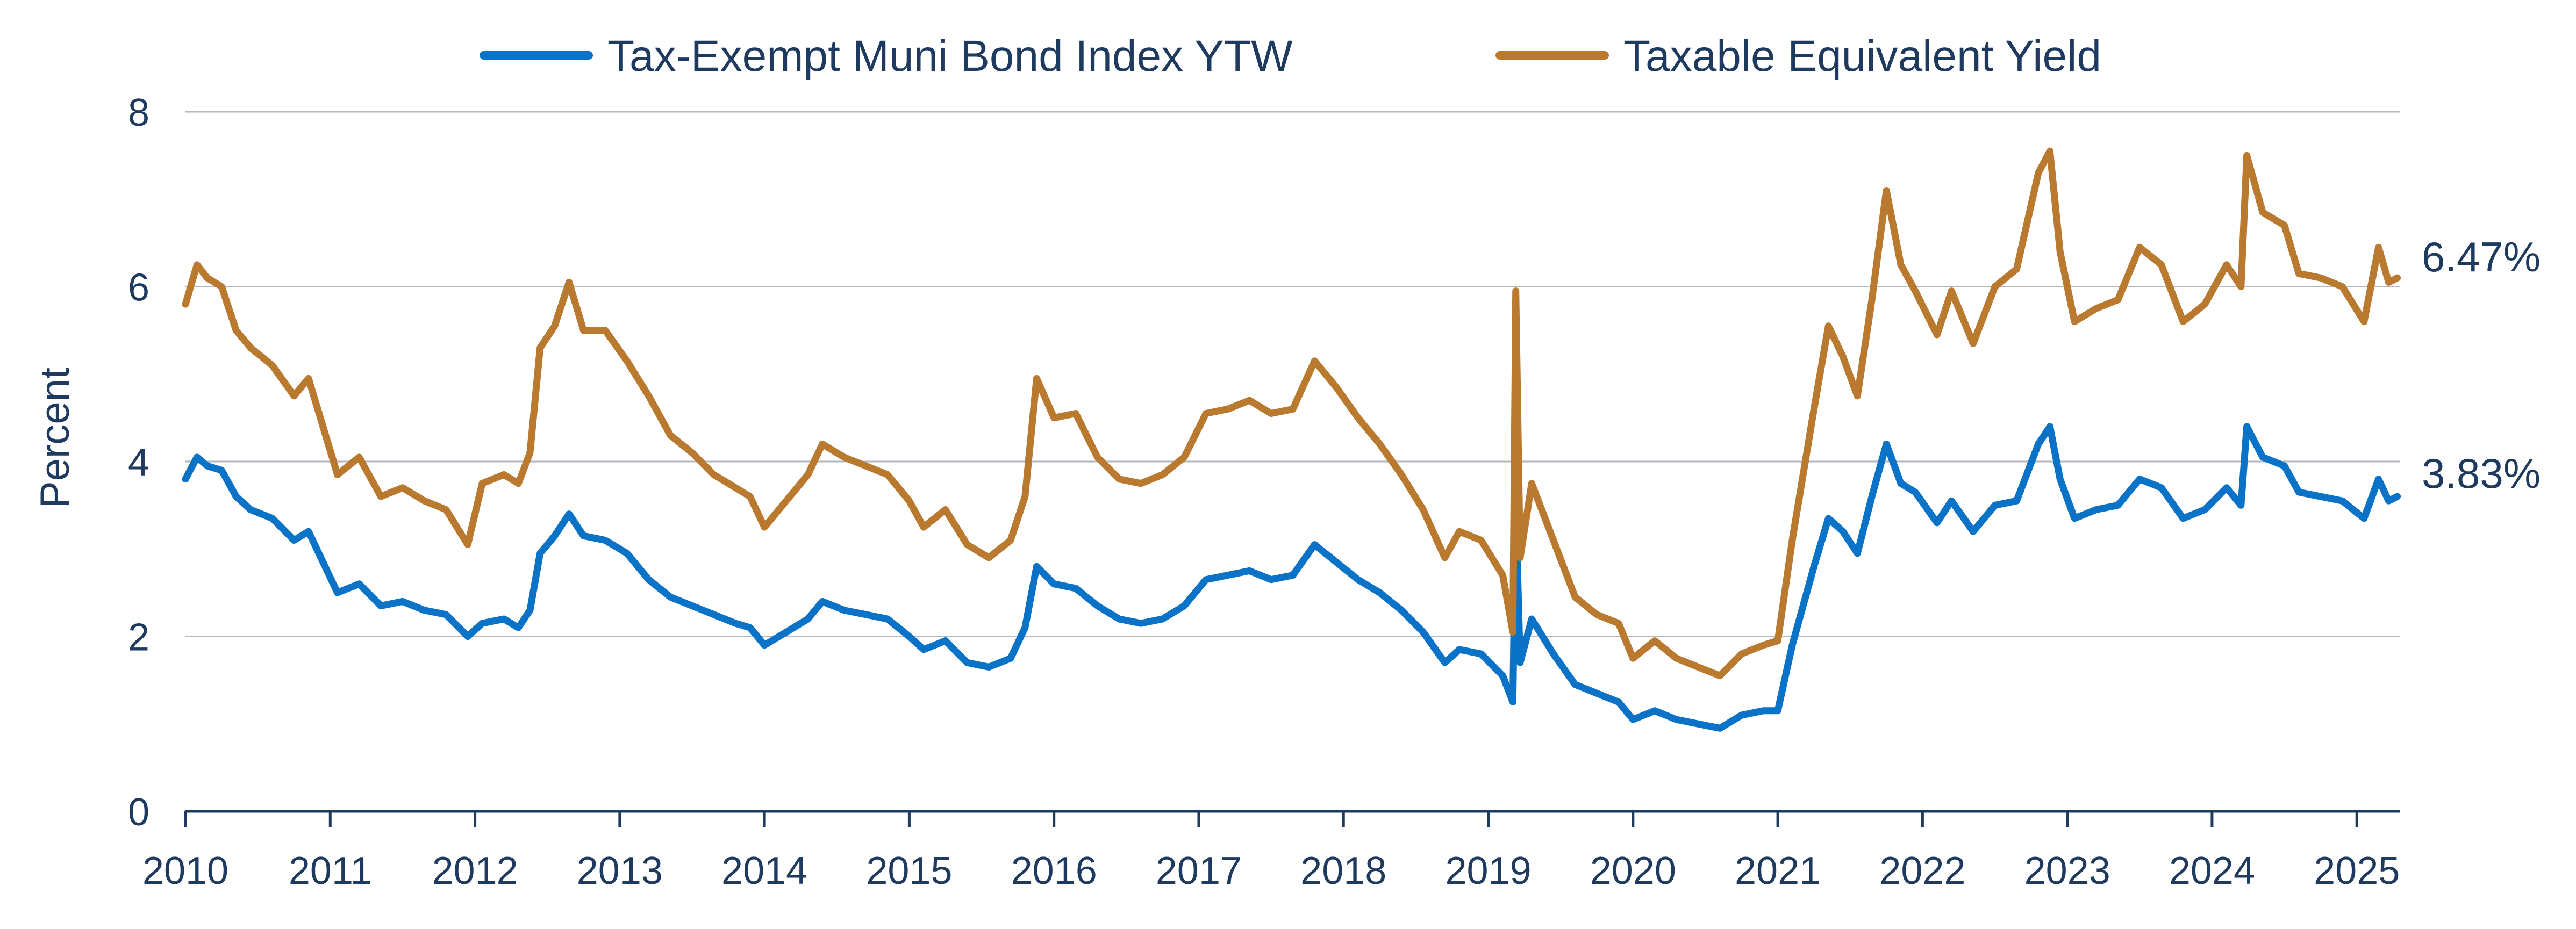 Image resolution: width=2576 pixels, height=929 pixels. What do you see at coordinates (2481, 473) in the screenshot?
I see `end-label-muni-ytw: 3.83%` at bounding box center [2481, 473].